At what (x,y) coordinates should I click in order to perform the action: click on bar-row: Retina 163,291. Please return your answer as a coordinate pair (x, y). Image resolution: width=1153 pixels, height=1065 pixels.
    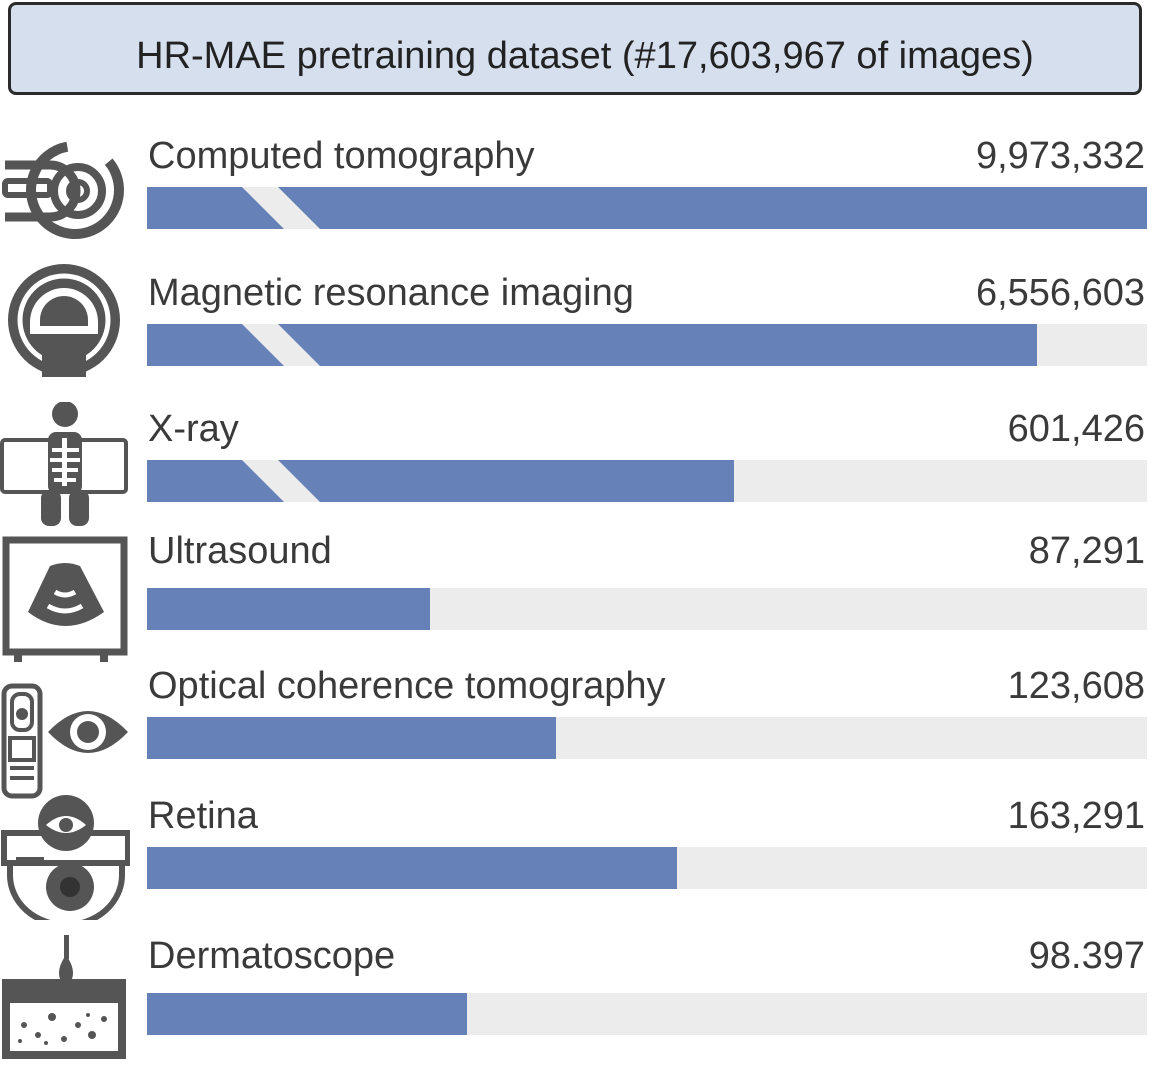
    Looking at the image, I should click on (576, 861).